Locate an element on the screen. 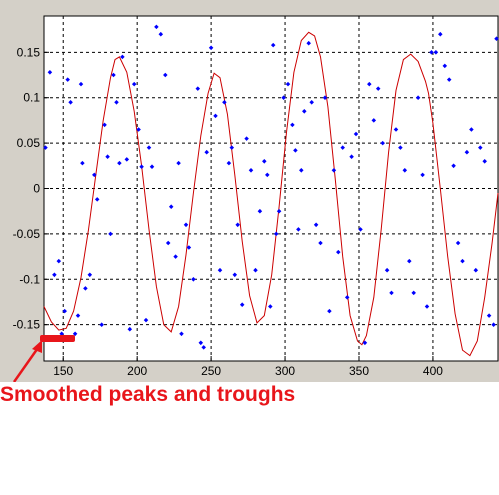  x-tick-label: 250 is located at coordinates (211, 371).